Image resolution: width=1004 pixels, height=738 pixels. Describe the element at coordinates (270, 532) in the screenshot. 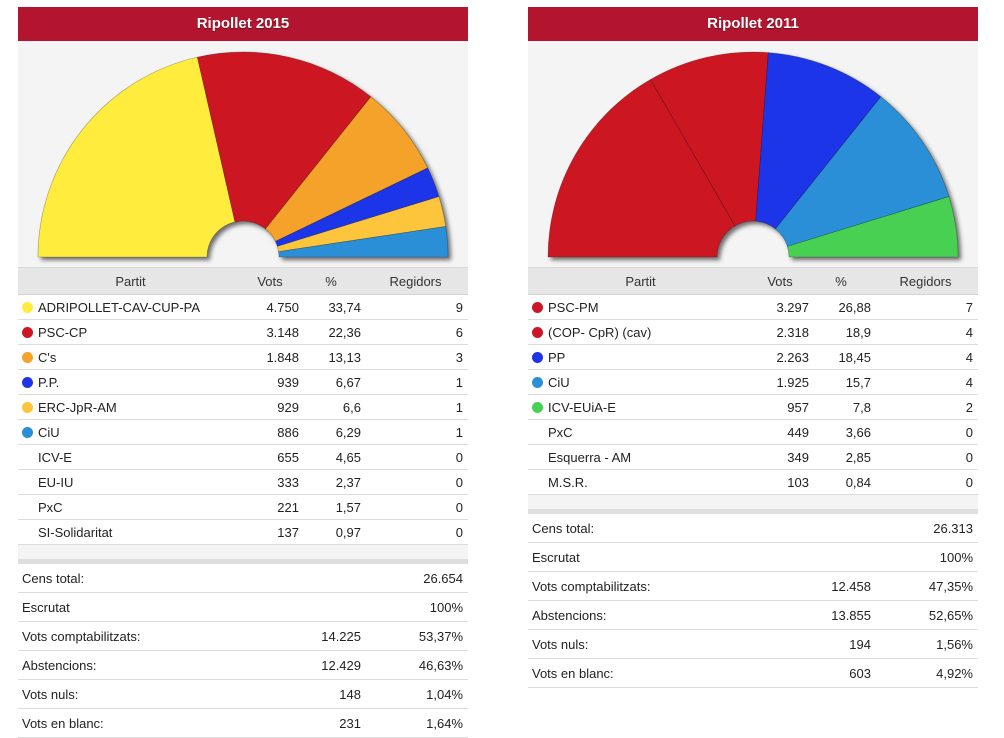

I see `votes-cell: 137` at that location.